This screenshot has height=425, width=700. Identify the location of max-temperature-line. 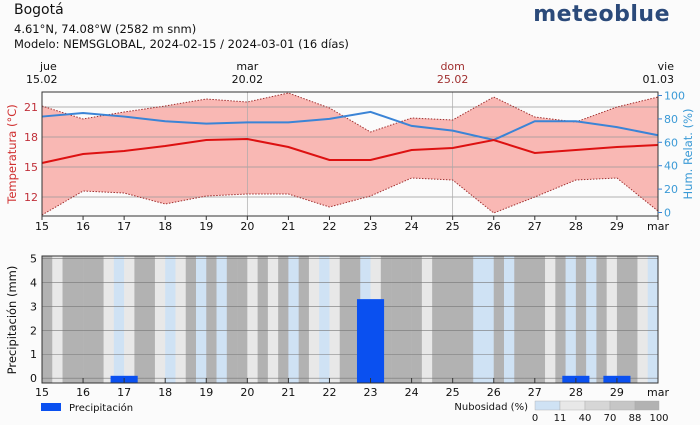
(350, 112).